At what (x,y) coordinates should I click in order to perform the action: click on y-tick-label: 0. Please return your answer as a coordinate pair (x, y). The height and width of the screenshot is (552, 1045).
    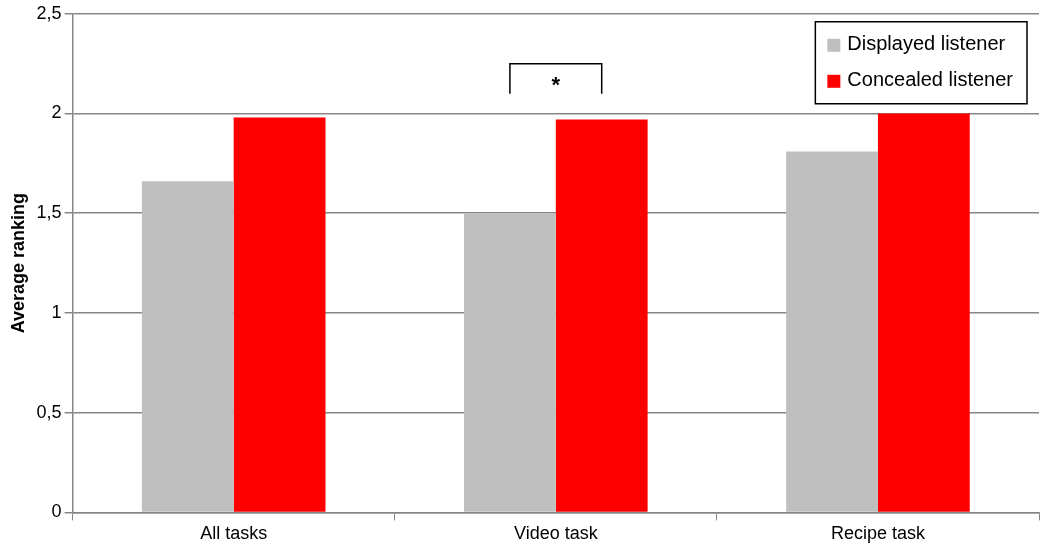
    Looking at the image, I should click on (56, 511).